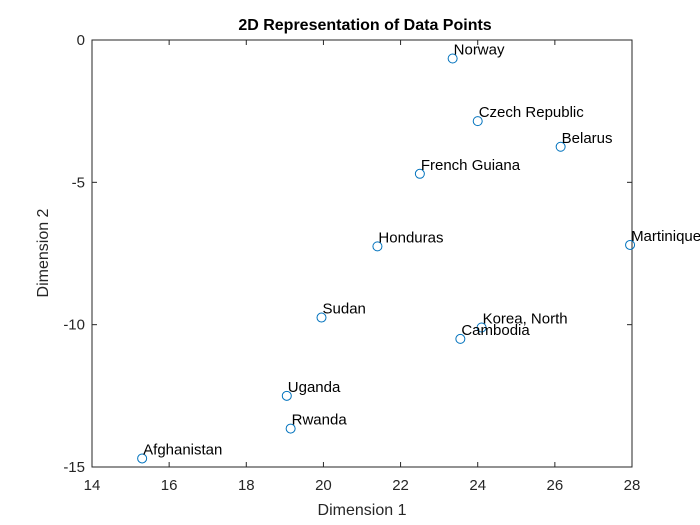  Describe the element at coordinates (495, 330) in the screenshot. I see `data-label-8: Cambodia` at that location.